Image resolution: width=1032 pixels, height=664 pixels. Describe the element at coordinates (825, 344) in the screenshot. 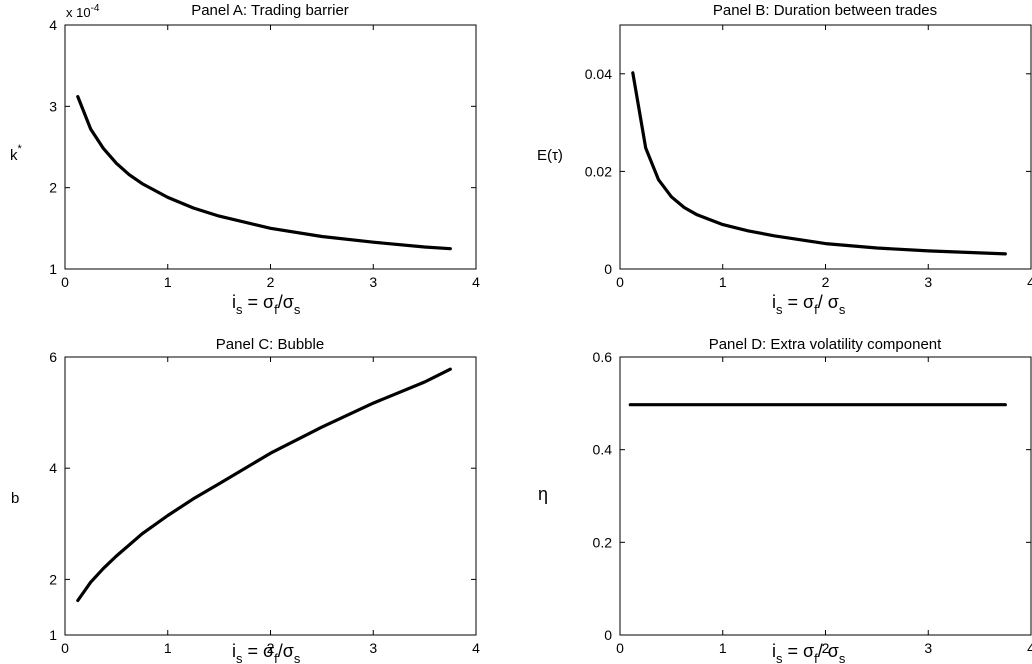

I see `chart-title: Panel D: Extra volatility component` at that location.